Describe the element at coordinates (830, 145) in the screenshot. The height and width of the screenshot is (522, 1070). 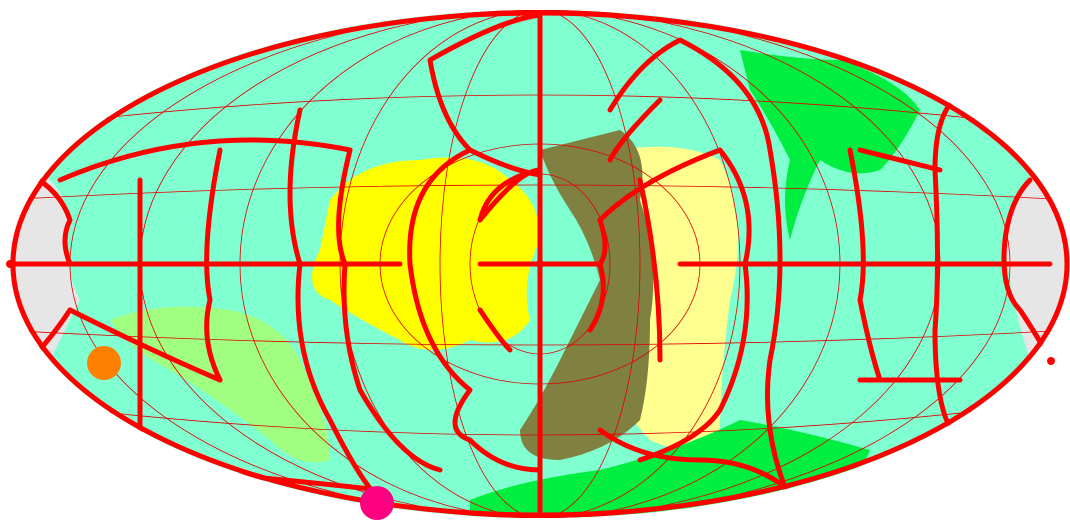
I see `land-green-top` at that location.